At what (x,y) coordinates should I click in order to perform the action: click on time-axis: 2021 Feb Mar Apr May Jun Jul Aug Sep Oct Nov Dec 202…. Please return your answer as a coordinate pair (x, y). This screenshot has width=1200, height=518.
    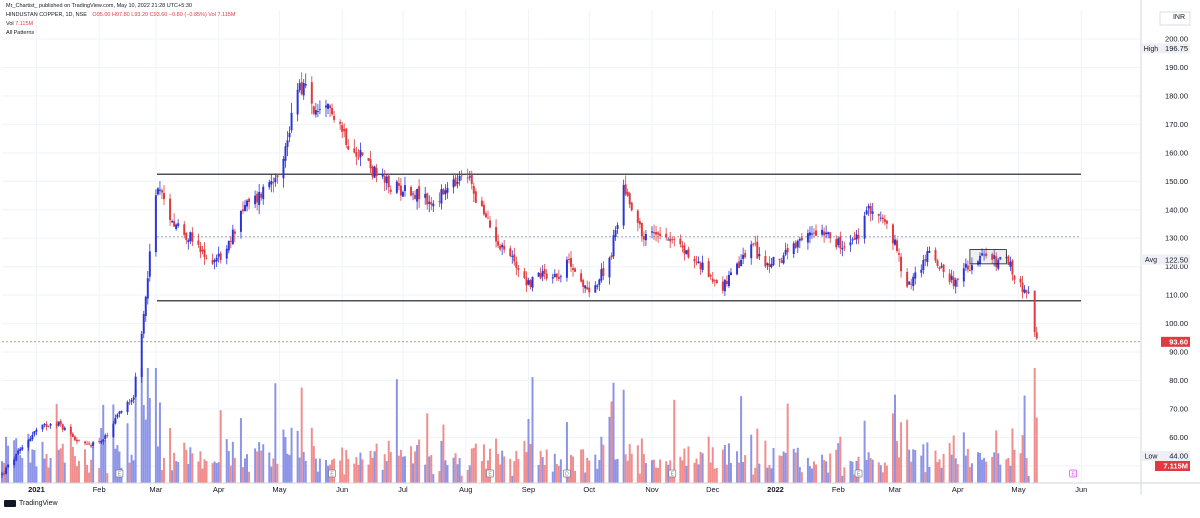
    Looking at the image, I should click on (600, 488).